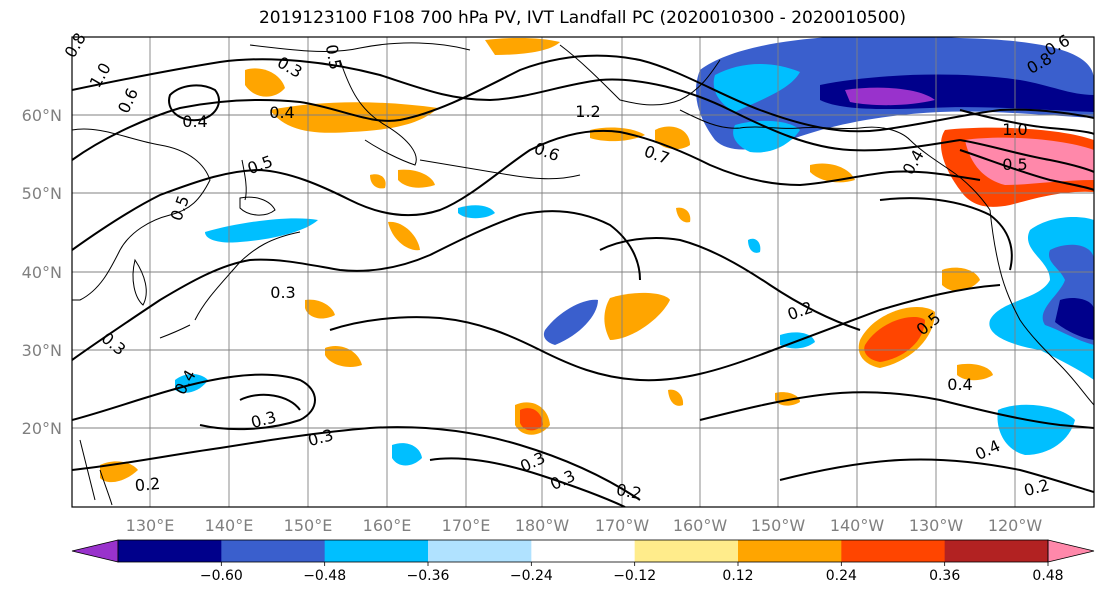  I want to click on longitude-tick-label: 160°W, so click(700, 525).